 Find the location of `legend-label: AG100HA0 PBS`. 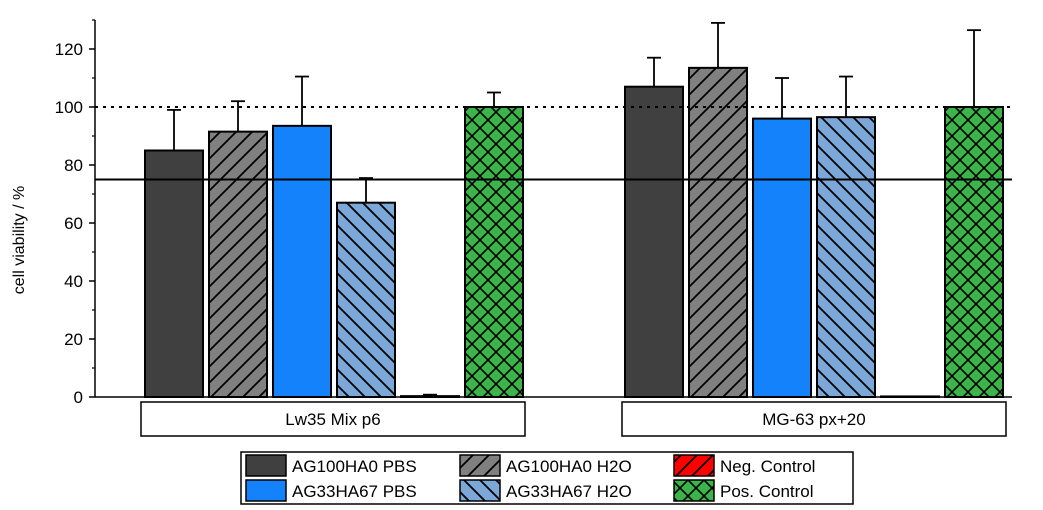

legend-label: AG100HA0 PBS is located at coordinates (354, 466).